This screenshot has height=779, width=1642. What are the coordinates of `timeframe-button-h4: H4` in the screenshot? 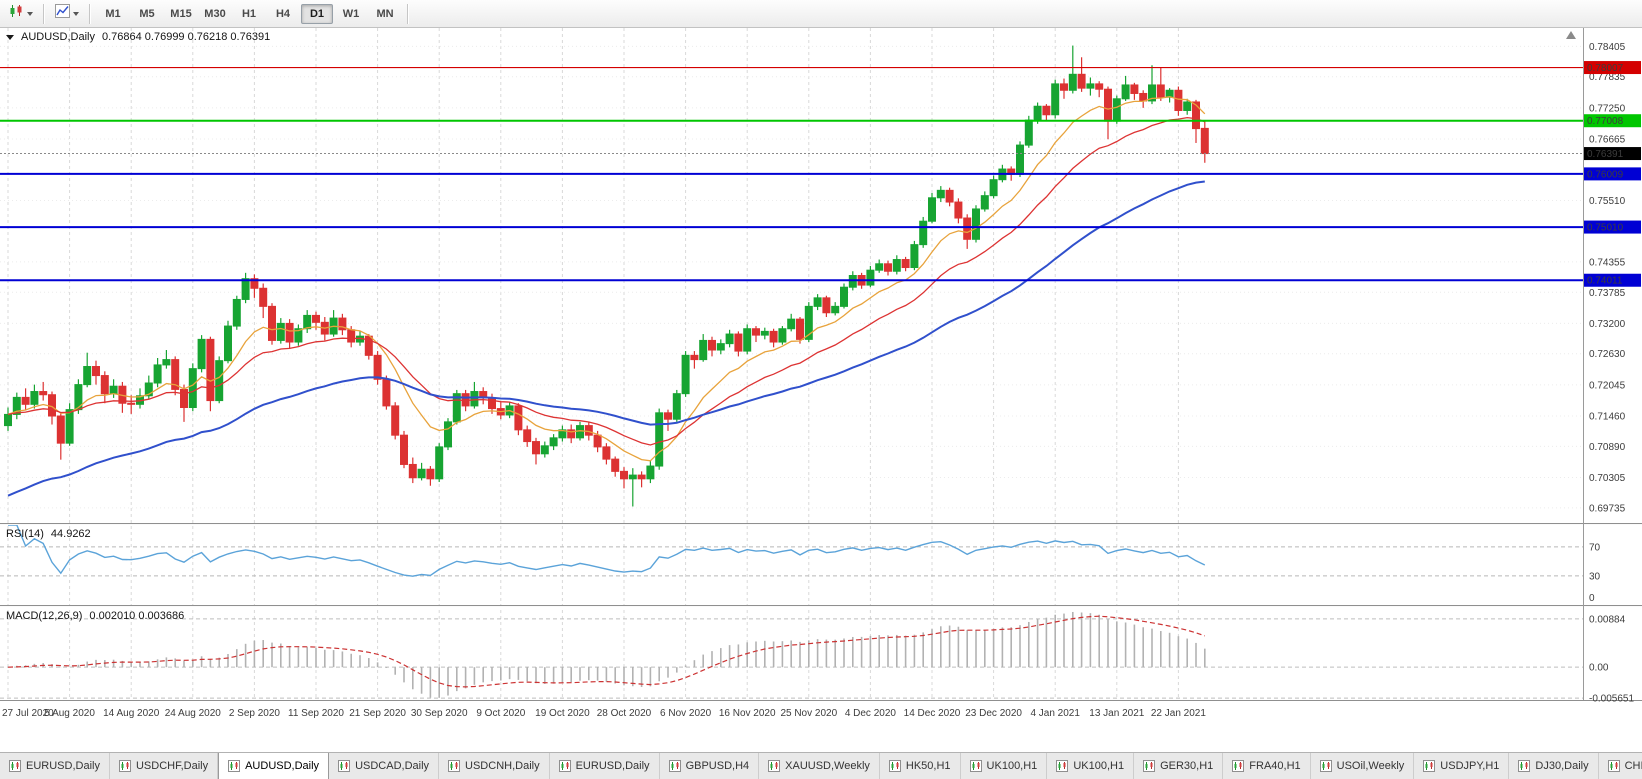 It's located at (283, 13).